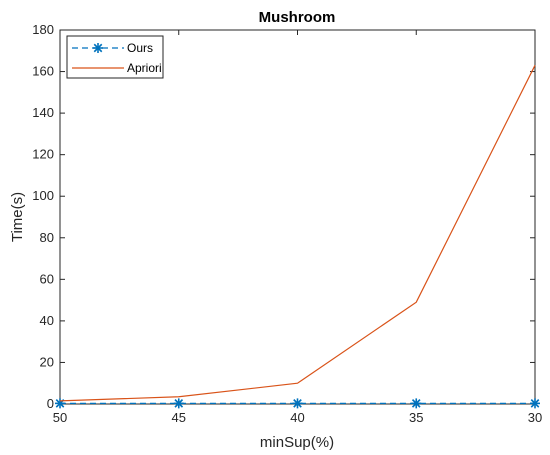 The image size is (550, 455). Describe the element at coordinates (140, 48) in the screenshot. I see `legend-ours-label: Ours` at that location.